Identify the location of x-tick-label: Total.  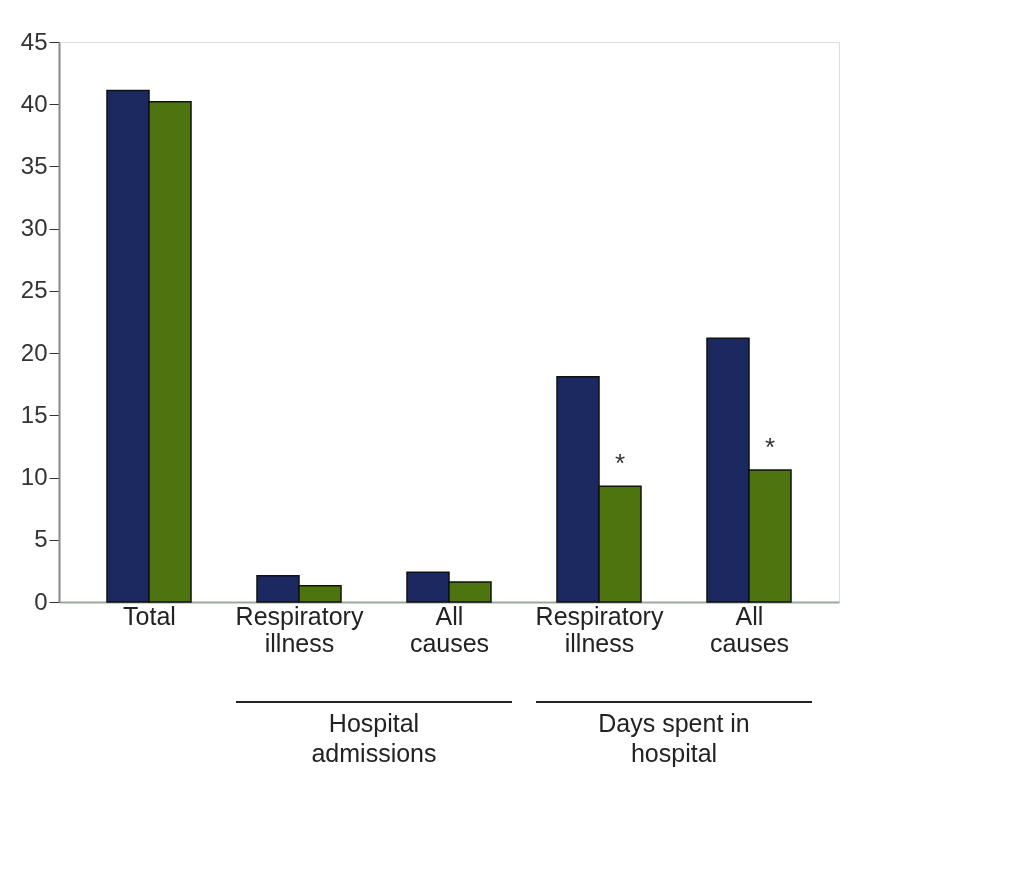
(149, 615).